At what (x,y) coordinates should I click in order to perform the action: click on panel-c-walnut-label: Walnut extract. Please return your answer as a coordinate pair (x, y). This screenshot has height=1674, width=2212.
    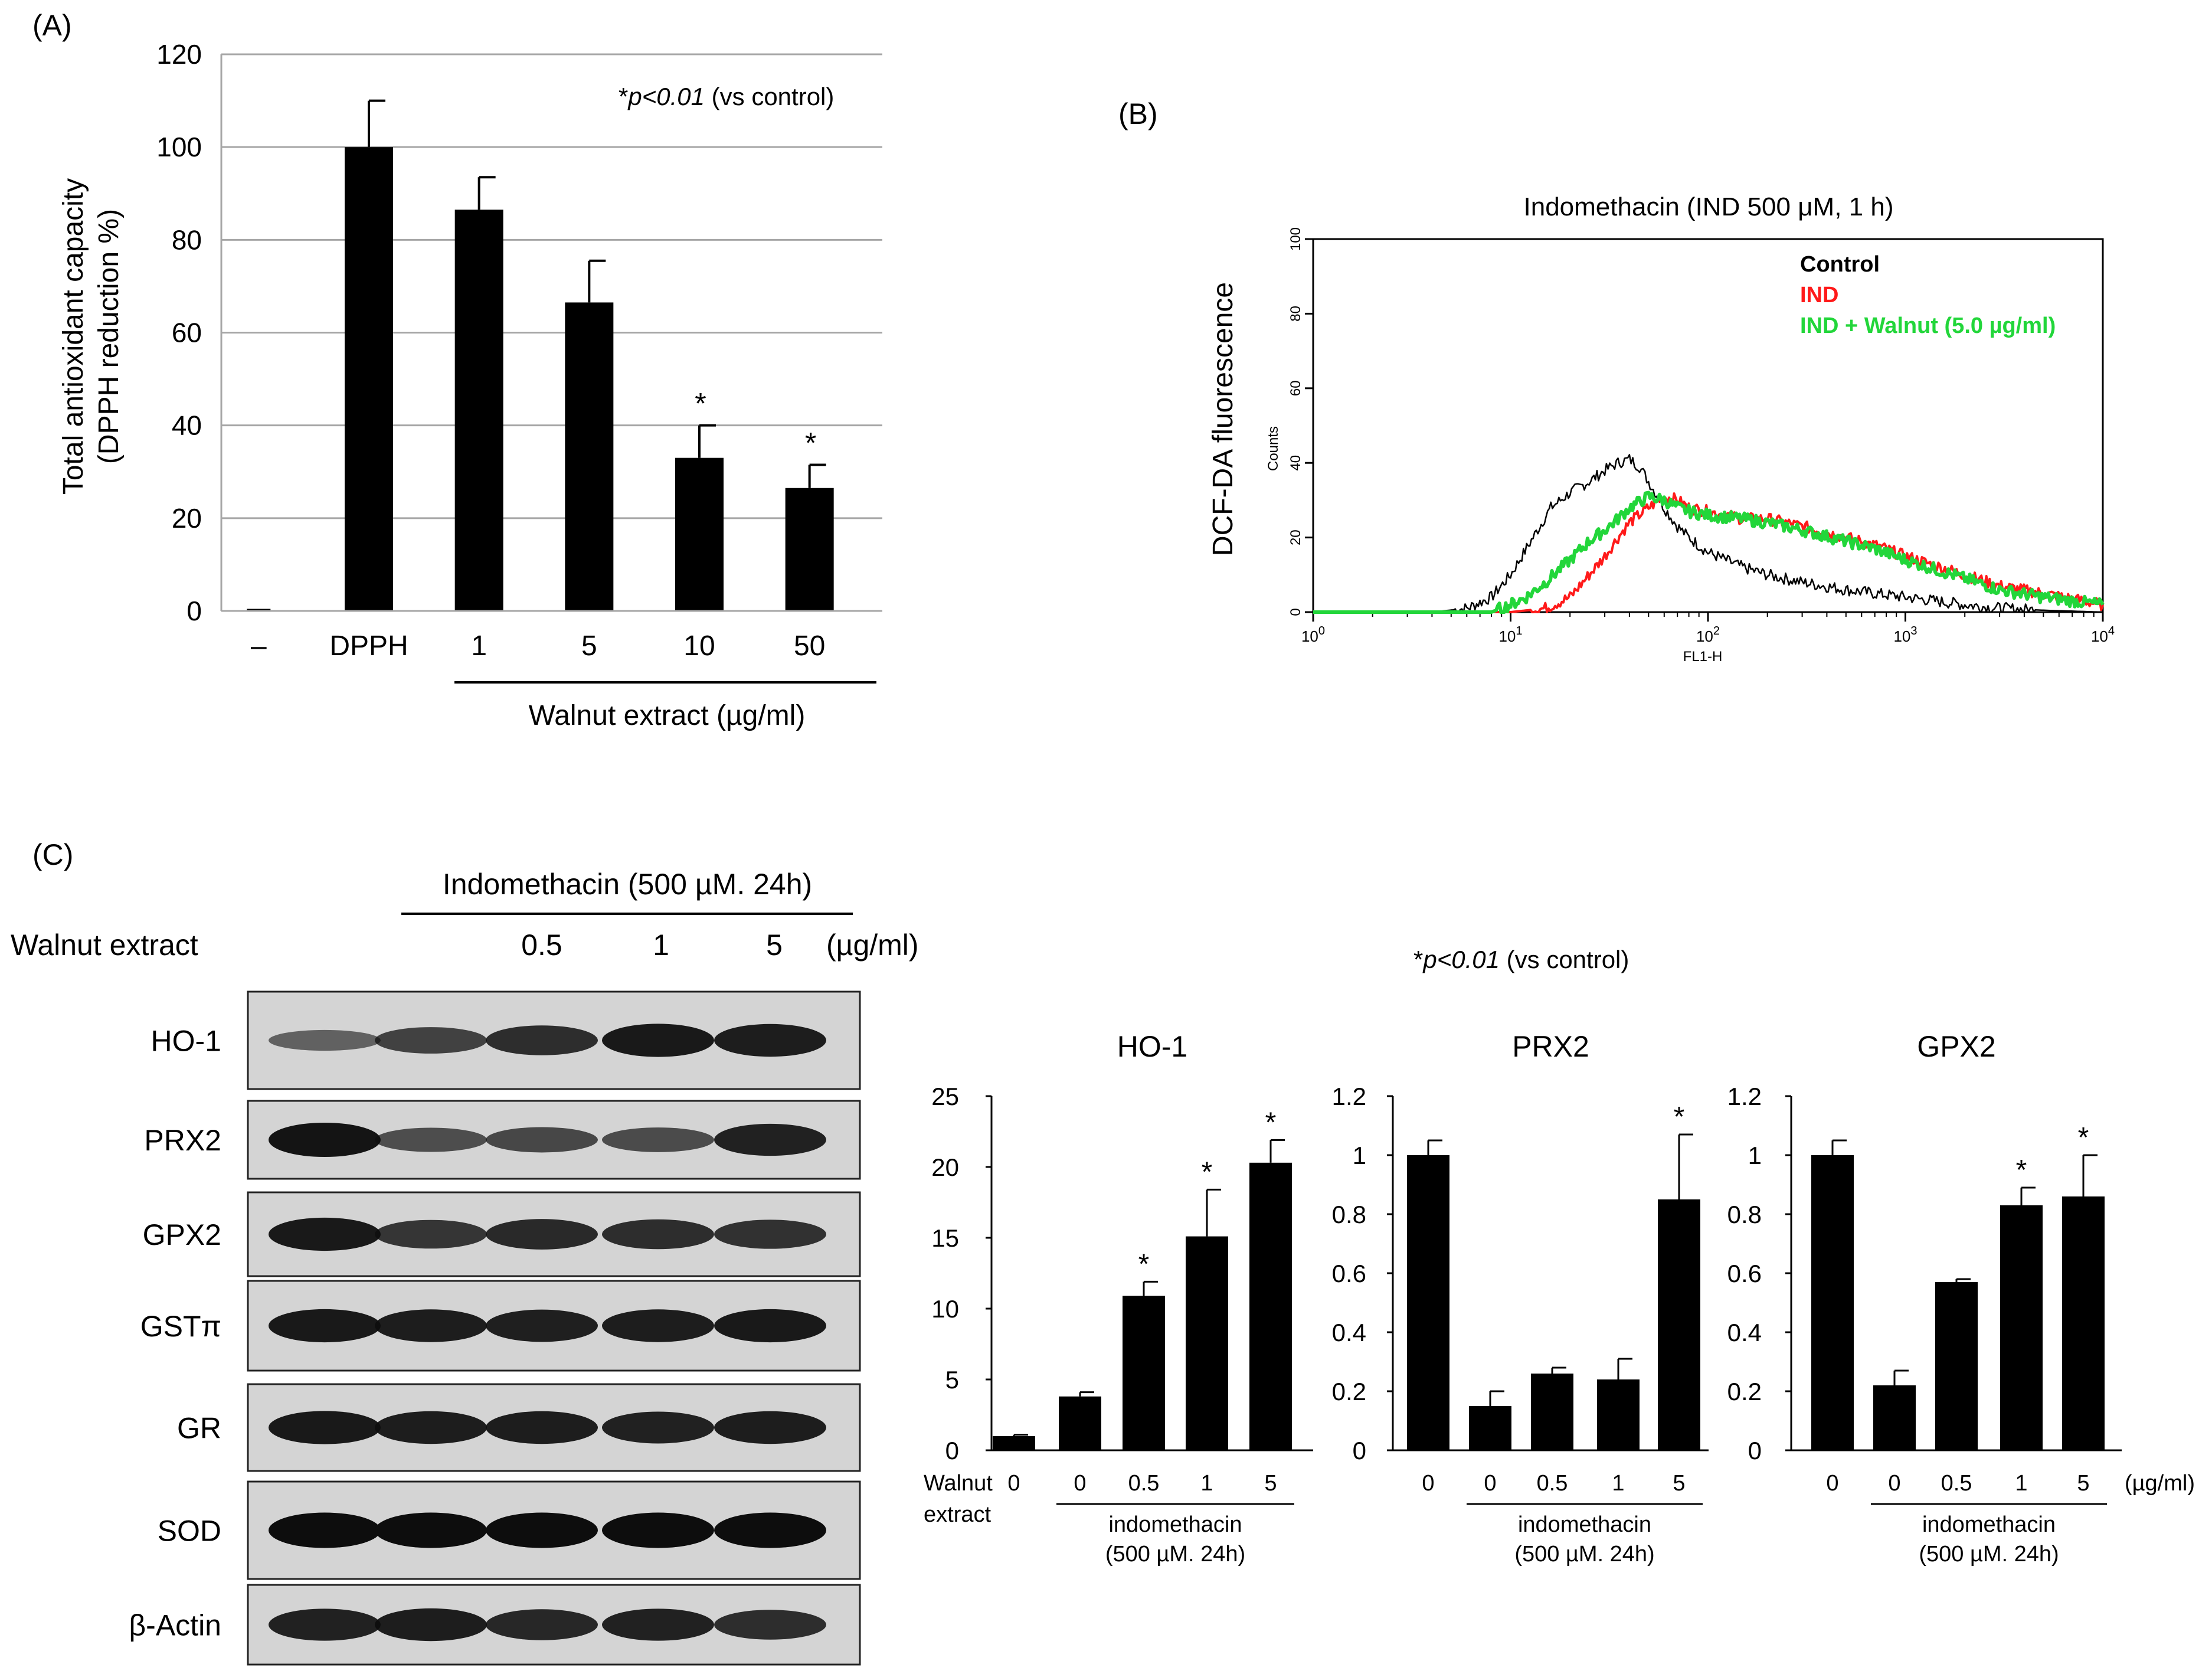
    Looking at the image, I should click on (104, 945).